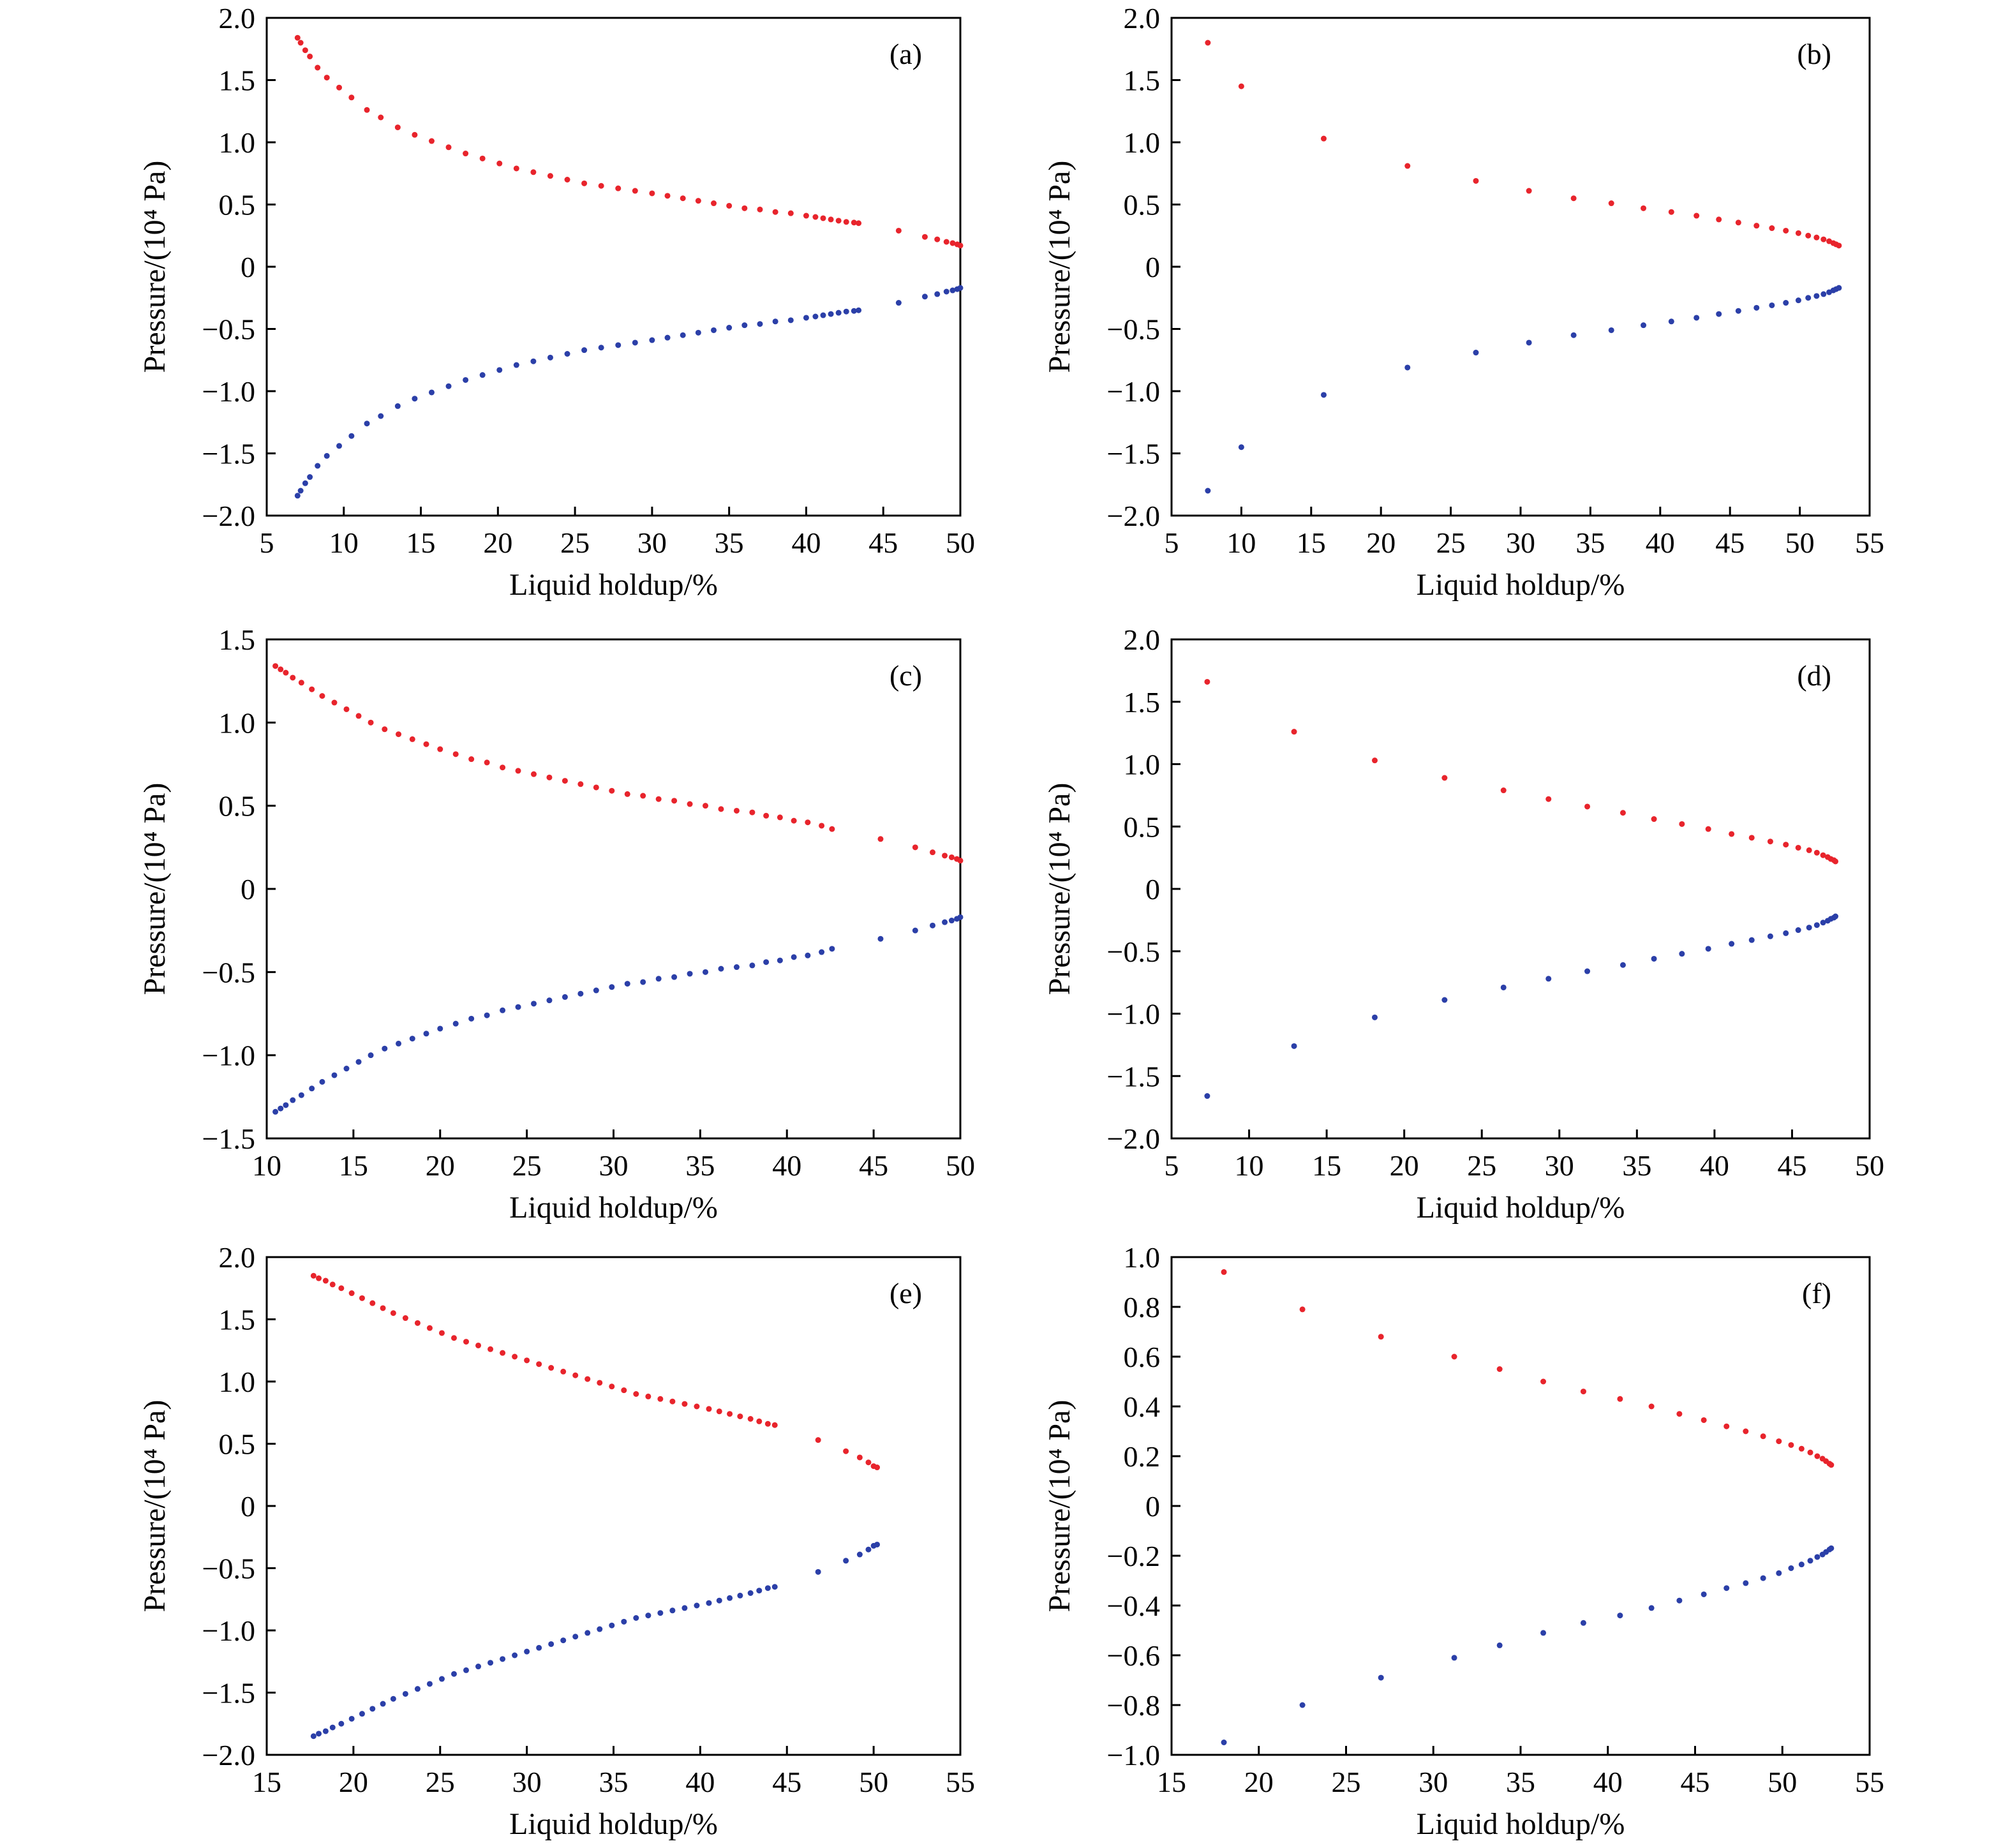  I want to click on x-tick-label: 35, so click(700, 1165).